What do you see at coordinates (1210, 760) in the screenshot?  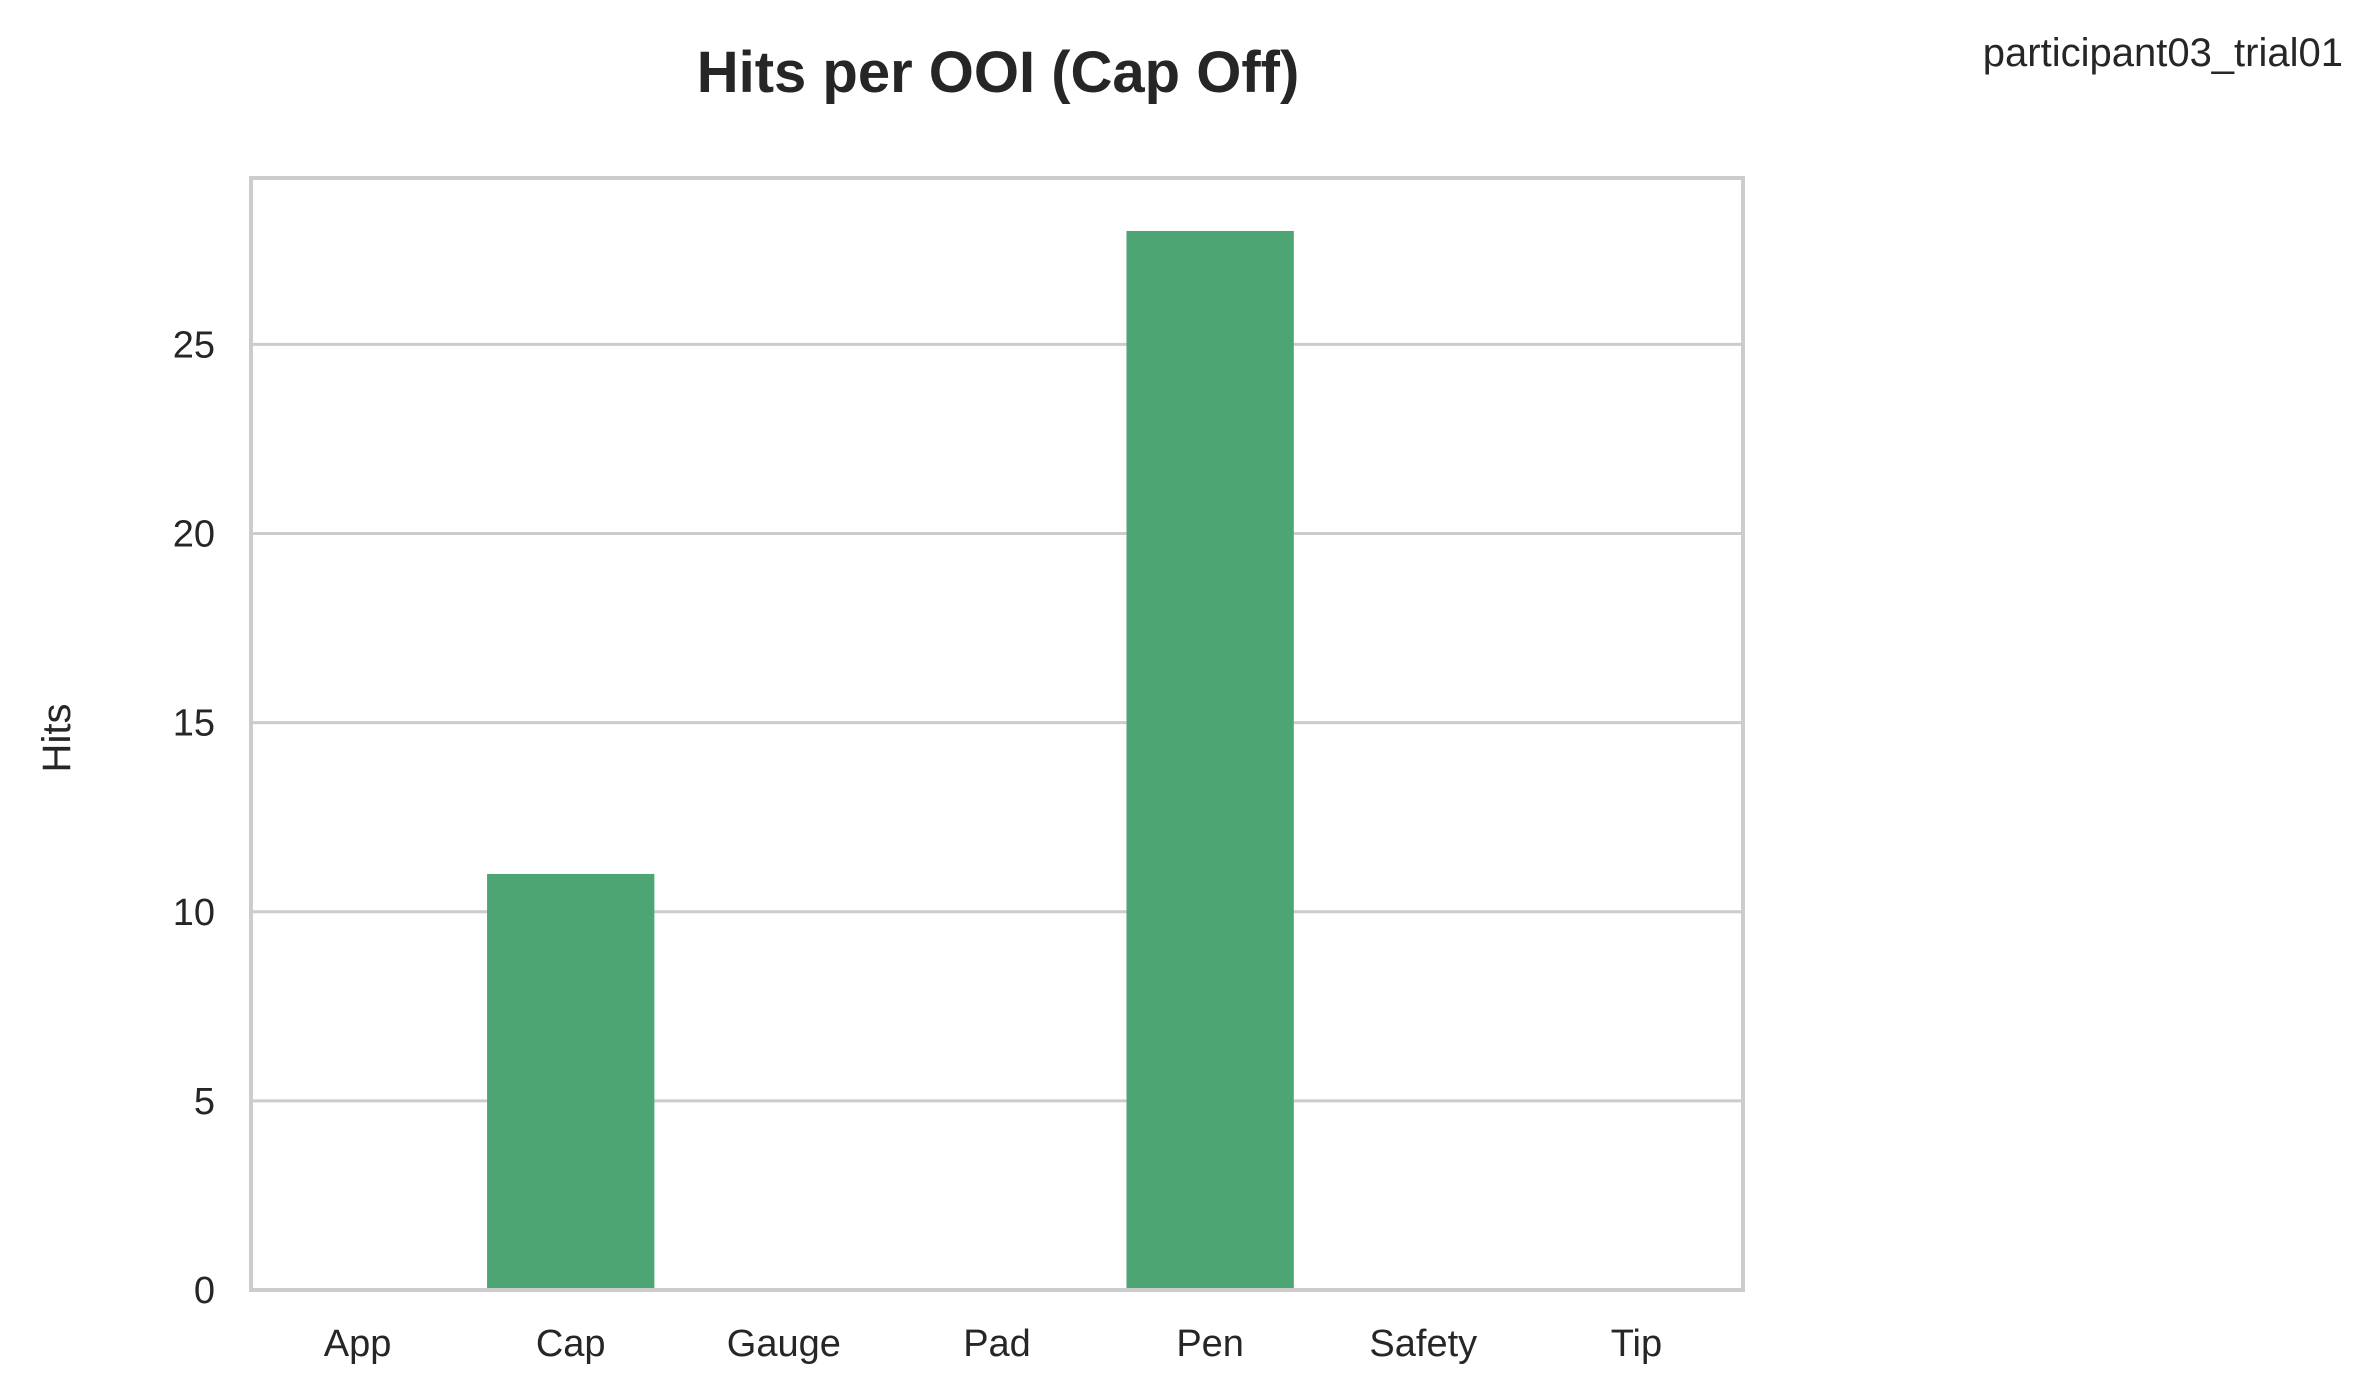 I see `bar-pen` at bounding box center [1210, 760].